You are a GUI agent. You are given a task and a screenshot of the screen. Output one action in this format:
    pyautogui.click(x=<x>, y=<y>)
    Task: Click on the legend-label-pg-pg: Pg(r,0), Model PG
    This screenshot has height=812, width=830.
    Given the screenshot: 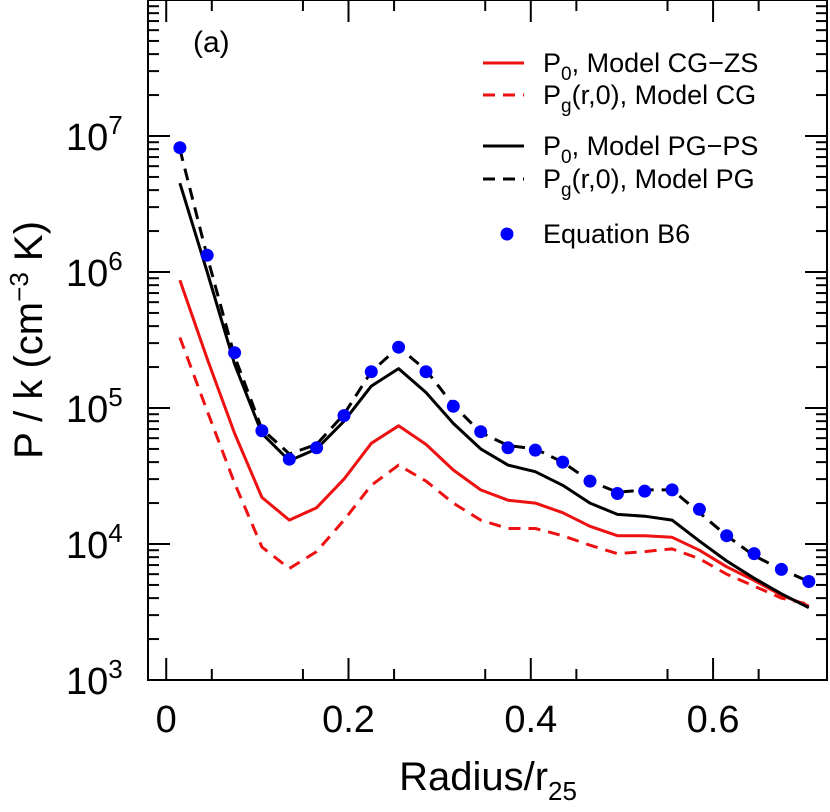 What is the action you would take?
    pyautogui.click(x=649, y=182)
    